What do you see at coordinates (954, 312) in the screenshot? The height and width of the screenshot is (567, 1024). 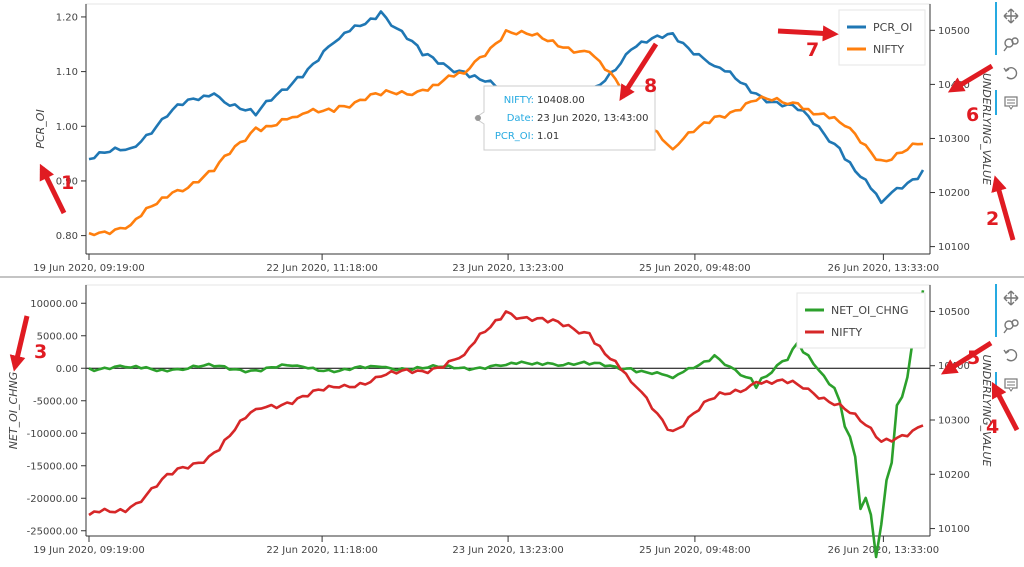 I see `bottom-right-tick-label: 10500` at bounding box center [954, 312].